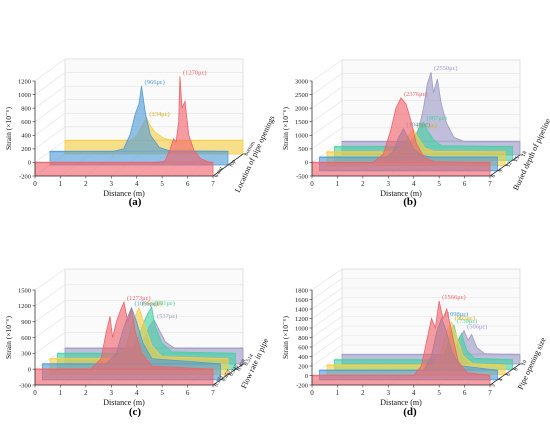  I want to click on peak-annotation-18: (2550με), so click(446, 68).